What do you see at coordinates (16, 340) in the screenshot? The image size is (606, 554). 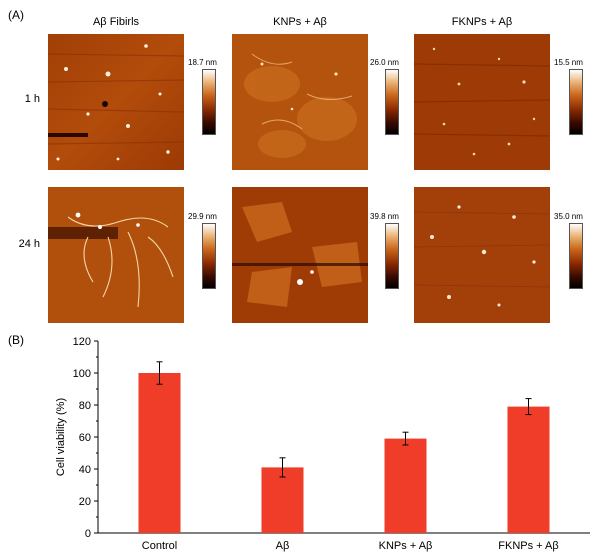 I see `panel-b-label: (B)` at bounding box center [16, 340].